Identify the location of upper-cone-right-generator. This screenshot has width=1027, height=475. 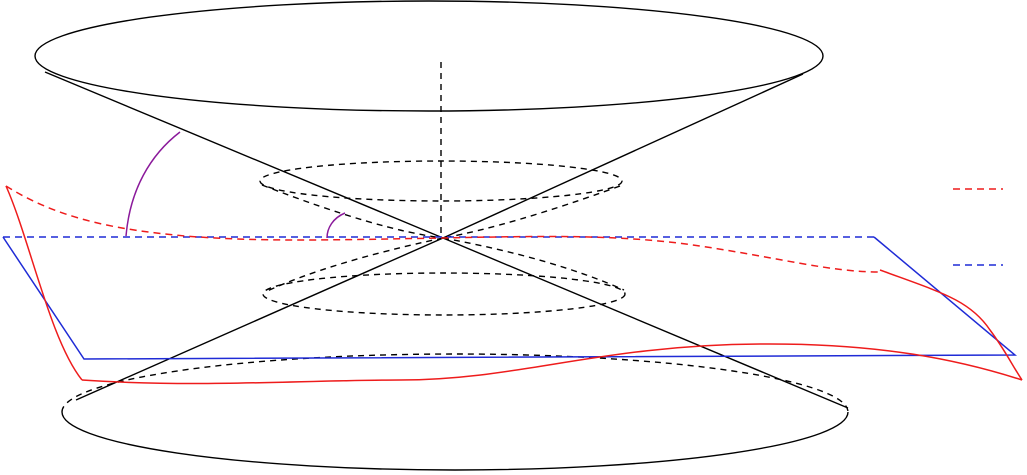
(623, 156).